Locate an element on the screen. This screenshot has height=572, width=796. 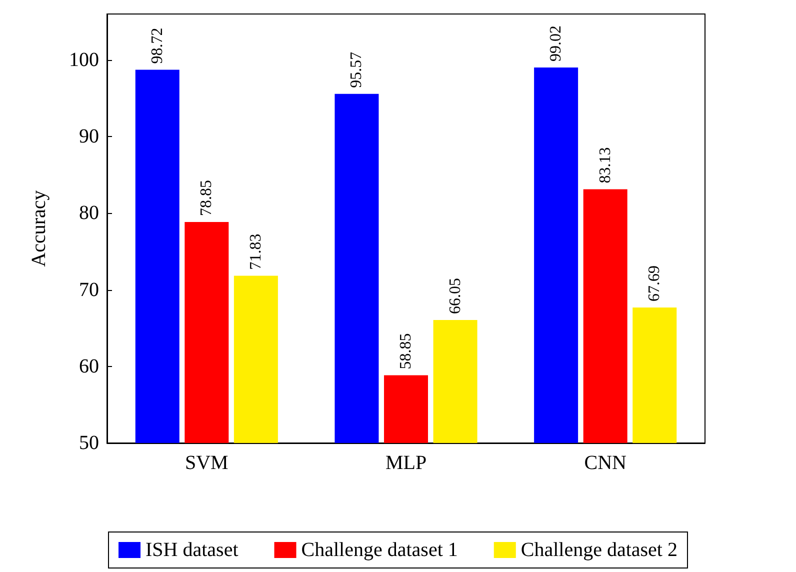
data-label: 99.02 is located at coordinates (556, 43).